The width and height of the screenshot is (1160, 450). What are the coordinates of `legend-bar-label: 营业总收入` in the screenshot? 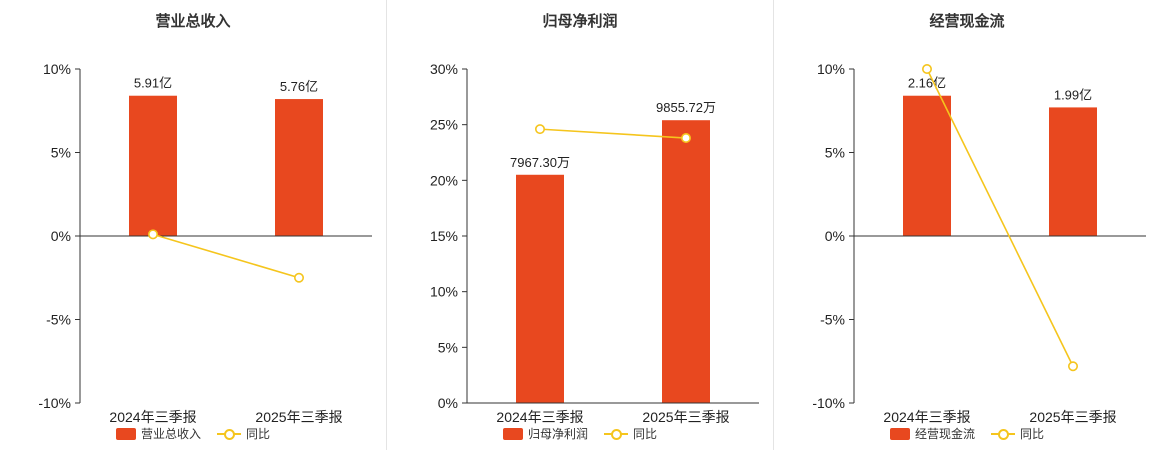 It's located at (170, 434).